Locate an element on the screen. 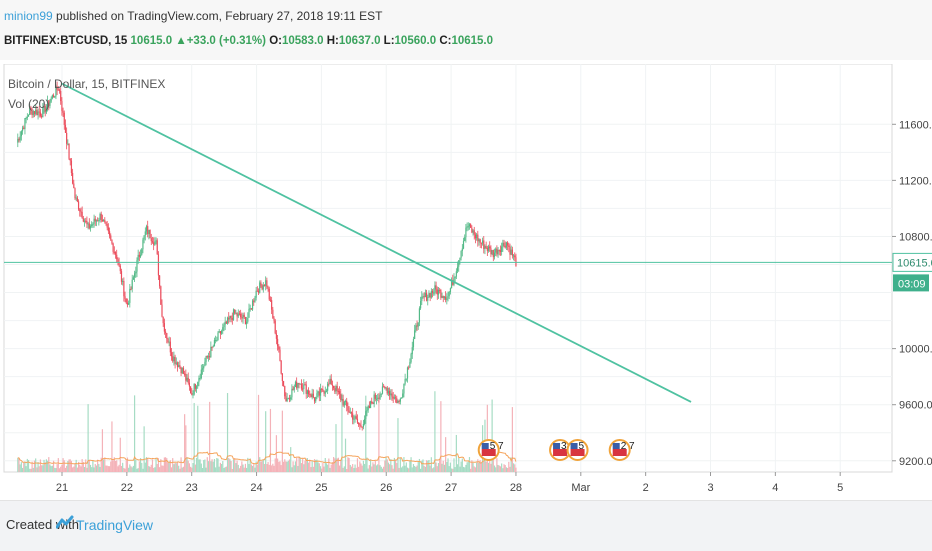 The image size is (932, 551). author-link: minion99 is located at coordinates (28, 16).